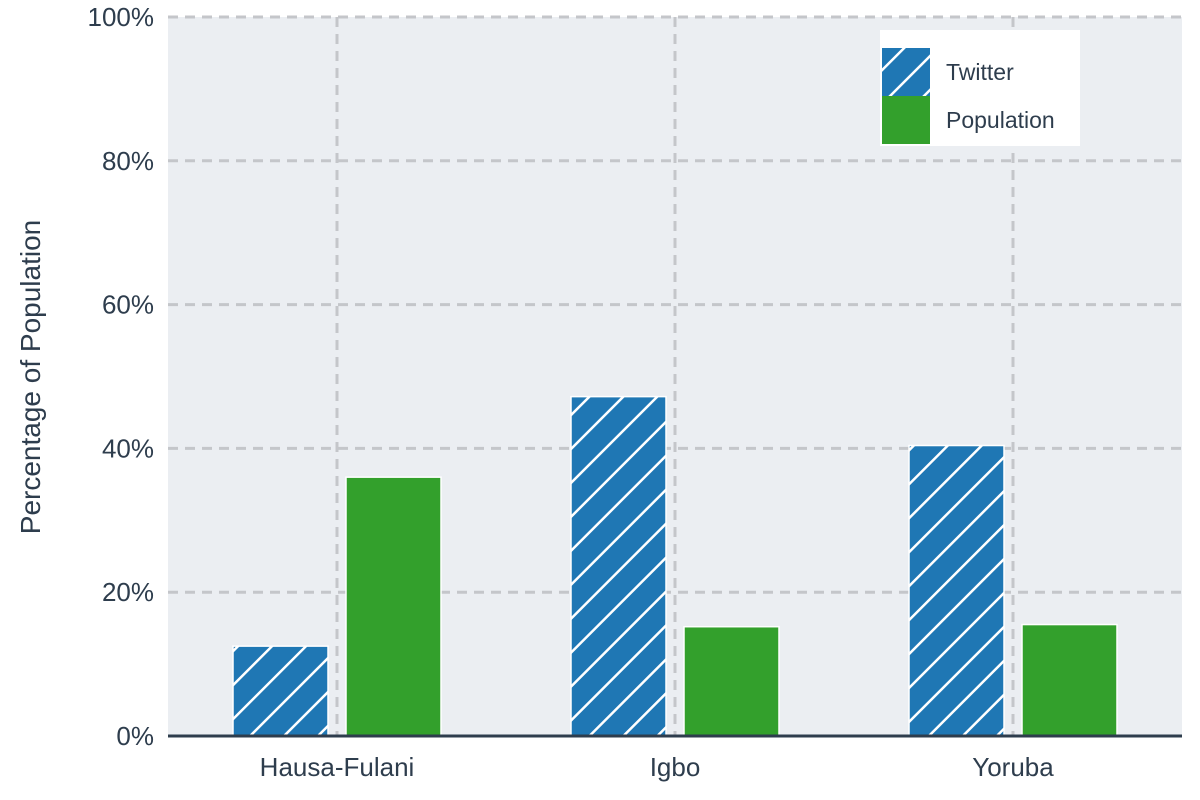  I want to click on x-tick-label: Yoruba, so click(1013, 767).